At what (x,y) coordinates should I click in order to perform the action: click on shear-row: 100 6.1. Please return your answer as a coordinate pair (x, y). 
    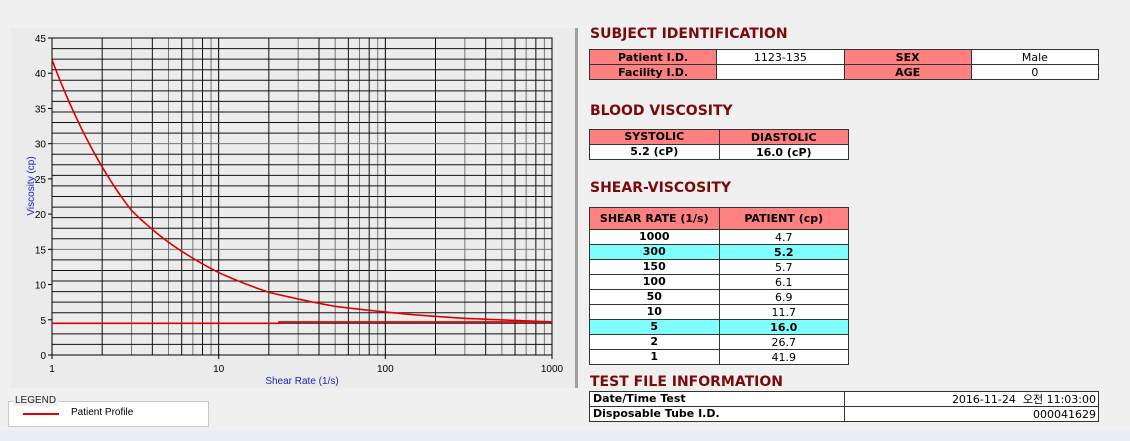
    Looking at the image, I should click on (719, 282).